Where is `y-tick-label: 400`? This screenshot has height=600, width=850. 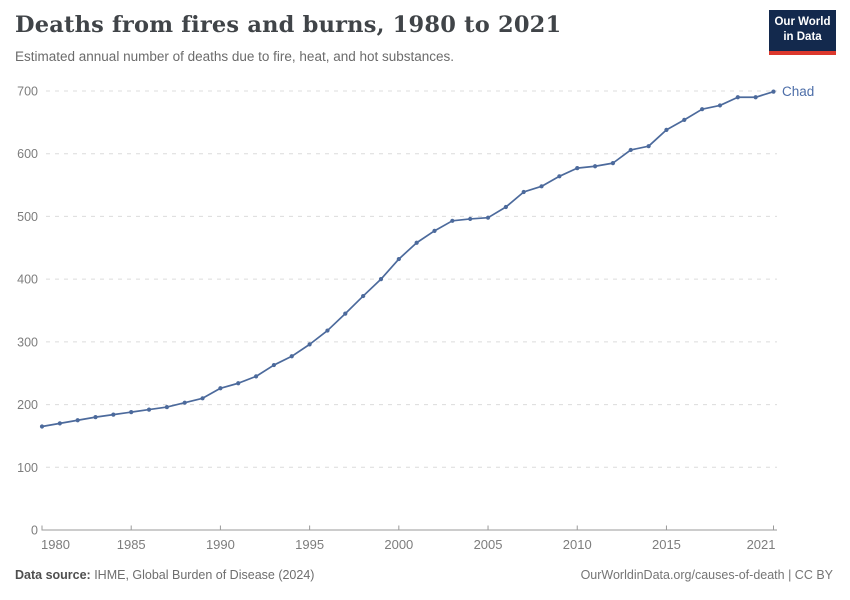
y-tick-label: 400 is located at coordinates (27, 280).